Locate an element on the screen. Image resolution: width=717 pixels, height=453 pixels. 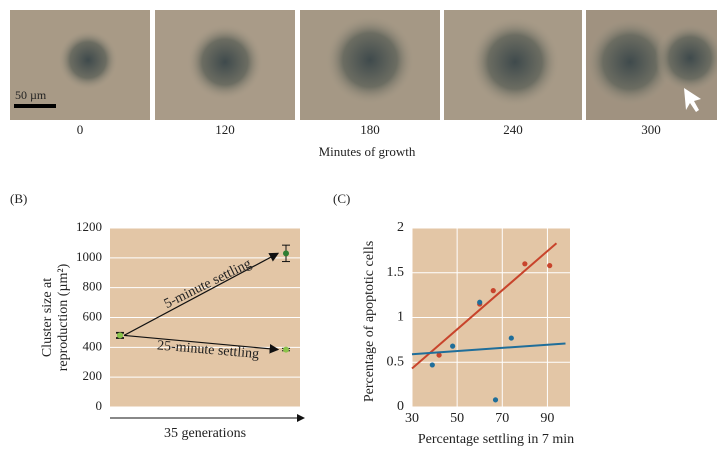
y-tick-label: 1200 is located at coordinates (89, 226).